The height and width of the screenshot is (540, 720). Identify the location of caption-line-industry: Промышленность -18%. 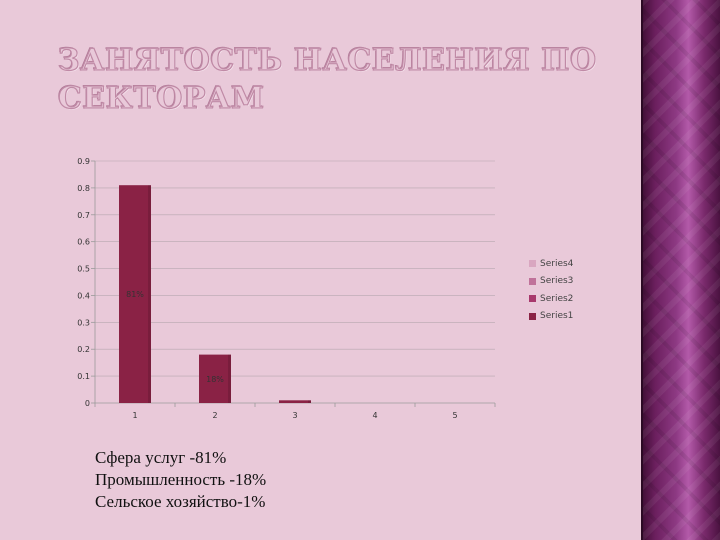
(181, 479).